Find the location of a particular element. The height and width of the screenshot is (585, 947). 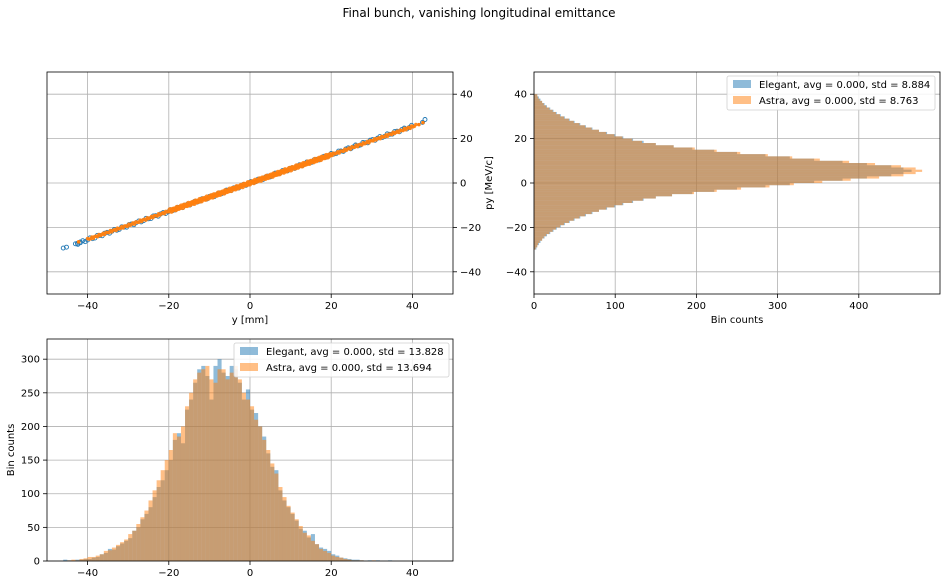

y-tick-label: 20 is located at coordinates (520, 139).